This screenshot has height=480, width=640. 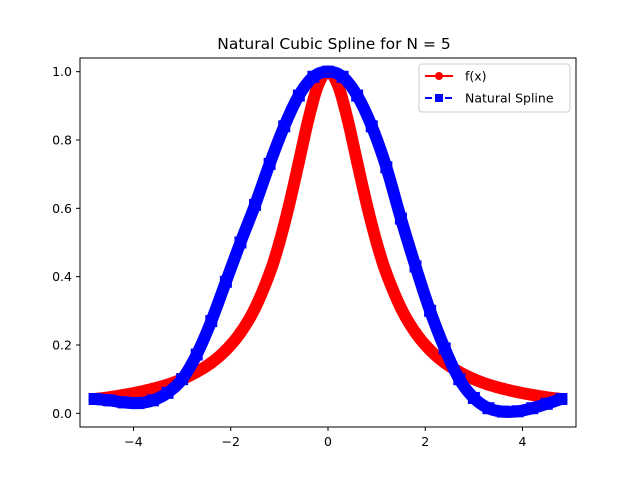 I want to click on legend-item: Natural Spline, so click(x=489, y=98).